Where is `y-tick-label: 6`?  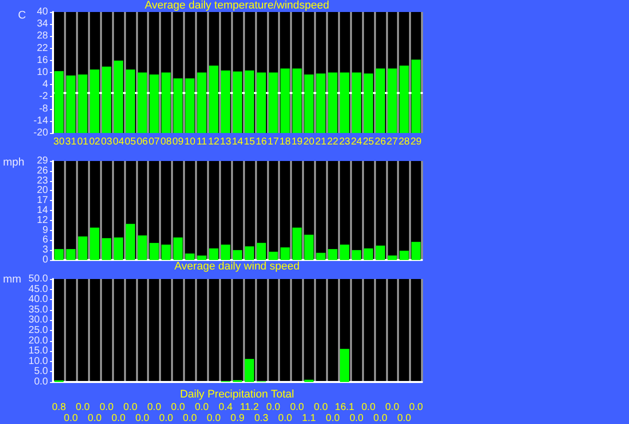
y-tick-label: 6 is located at coordinates (45, 240).